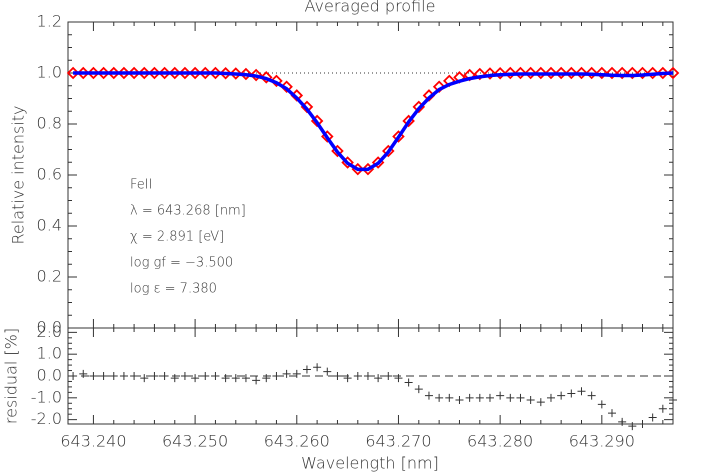  Describe the element at coordinates (46, 396) in the screenshot. I see `y-tick-label: -1.0` at that location.